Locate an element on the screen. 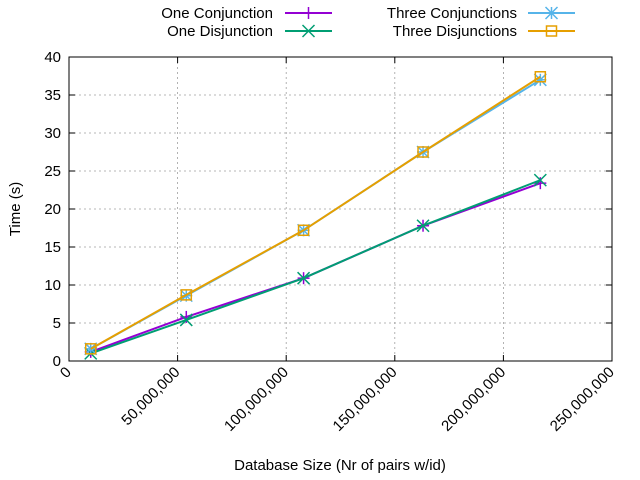  y-tick-label: 5 is located at coordinates (57, 323).